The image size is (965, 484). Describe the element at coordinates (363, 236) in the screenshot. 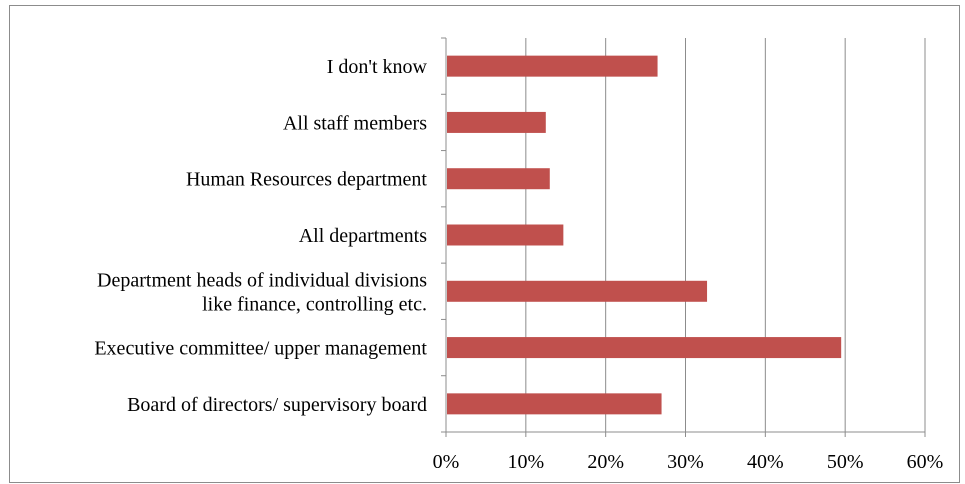

I see `category-label: All departments` at that location.